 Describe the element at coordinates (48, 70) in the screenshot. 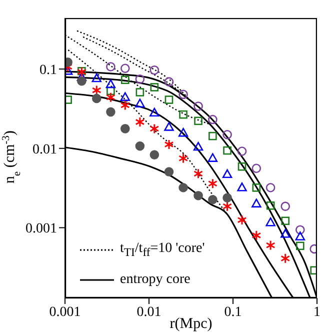

I see `y-tick-label: 0.1` at that location.